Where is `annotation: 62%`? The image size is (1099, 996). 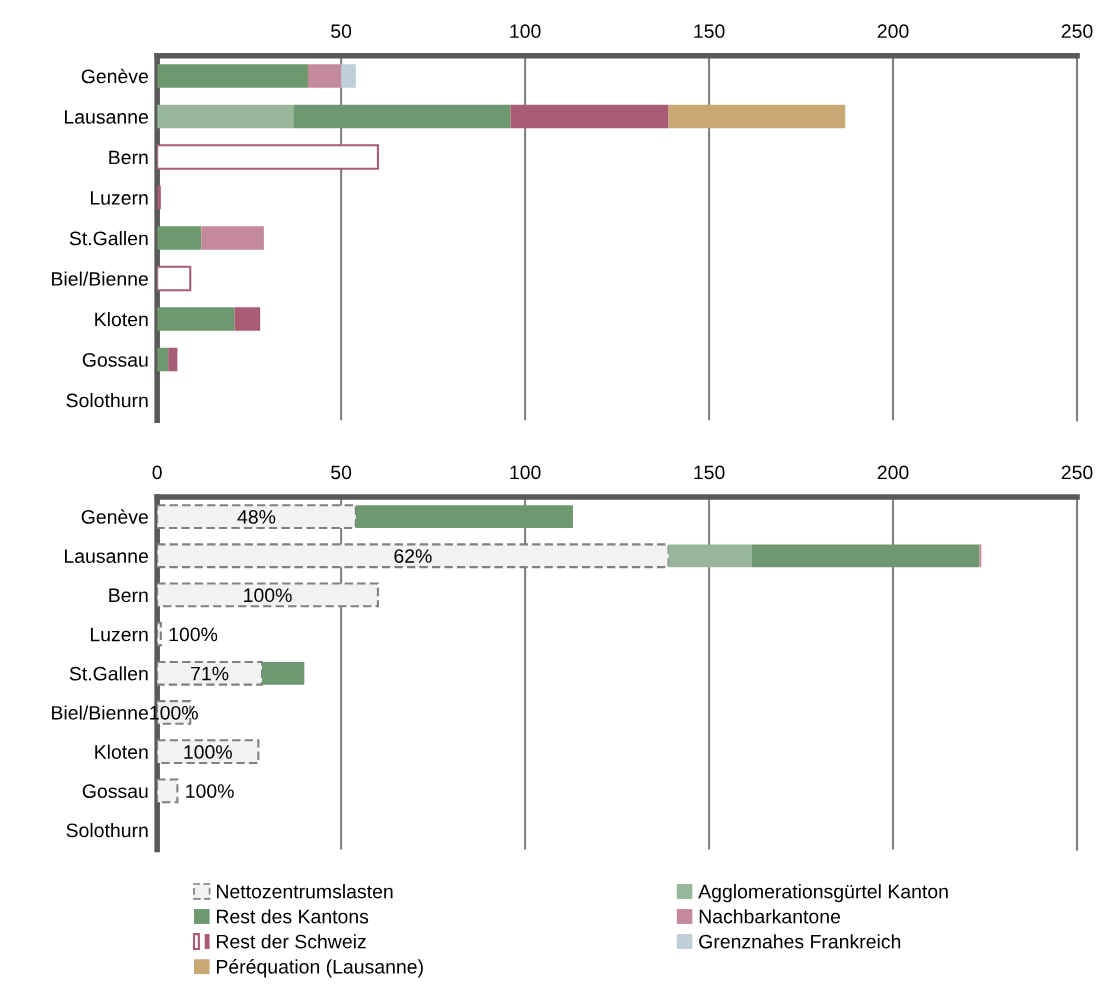
annotation: 62% is located at coordinates (413, 556).